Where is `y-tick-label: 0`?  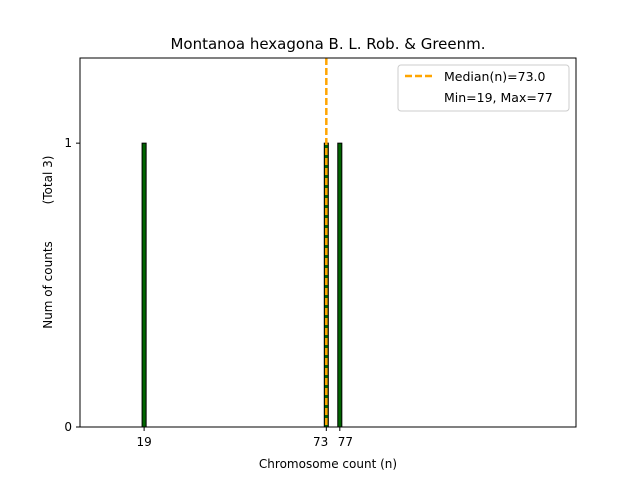
y-tick-label: 0 is located at coordinates (68, 427).